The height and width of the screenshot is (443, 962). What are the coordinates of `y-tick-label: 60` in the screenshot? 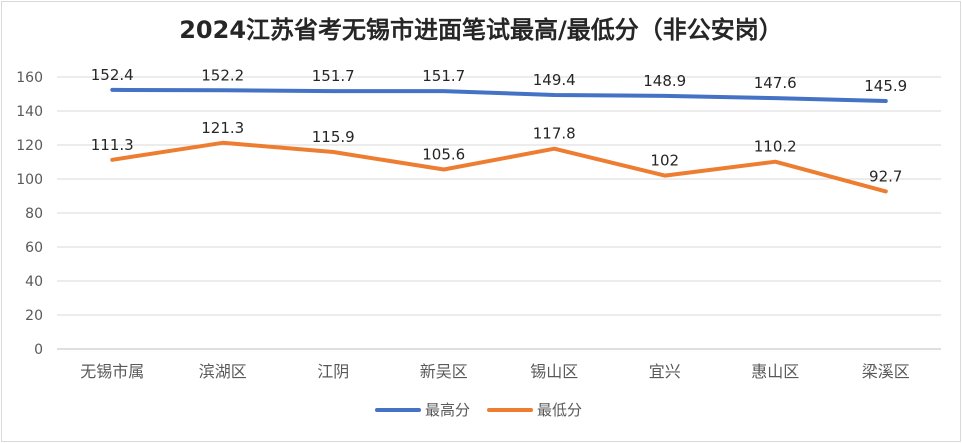 It's located at (34, 248).